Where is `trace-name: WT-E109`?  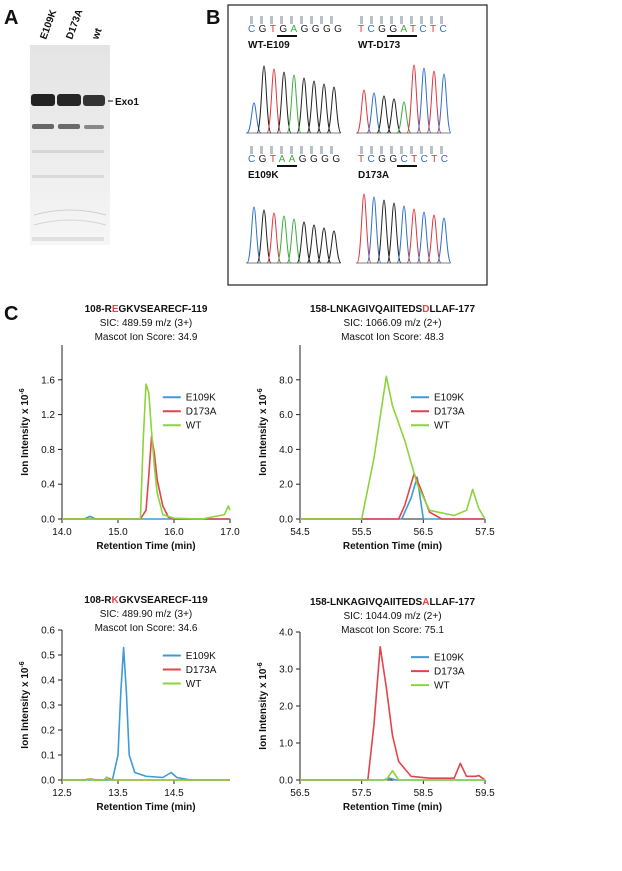 trace-name: WT-E109 is located at coordinates (269, 45).